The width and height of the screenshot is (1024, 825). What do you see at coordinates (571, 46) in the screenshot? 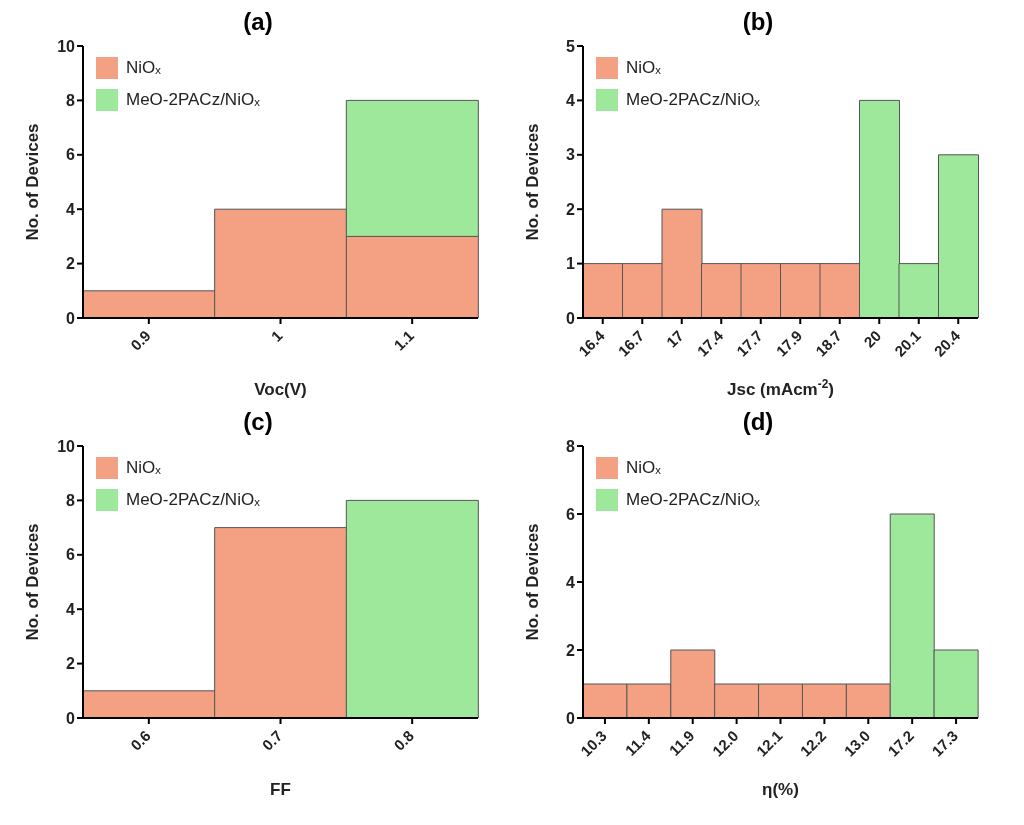
I see `y-tick-label: 5` at bounding box center [571, 46].